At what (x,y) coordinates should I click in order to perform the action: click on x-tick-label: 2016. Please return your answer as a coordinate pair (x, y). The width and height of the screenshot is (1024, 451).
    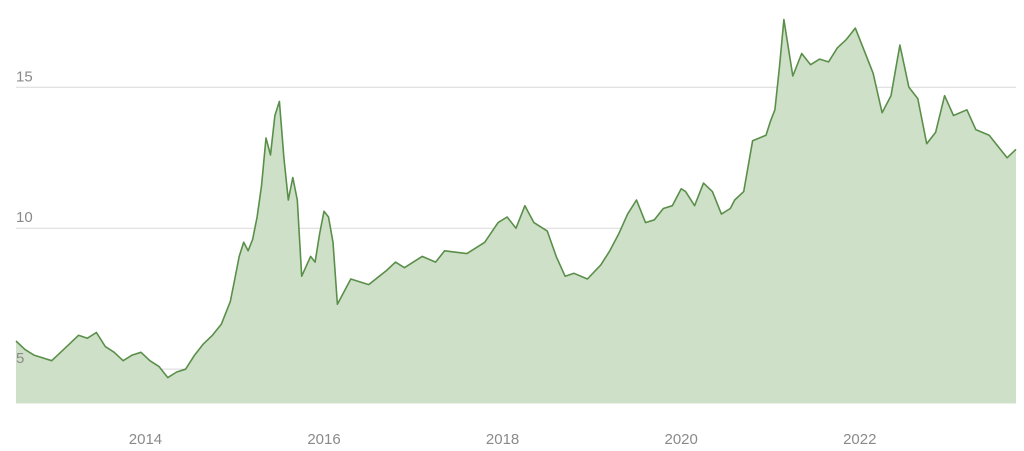
    Looking at the image, I should click on (323, 439).